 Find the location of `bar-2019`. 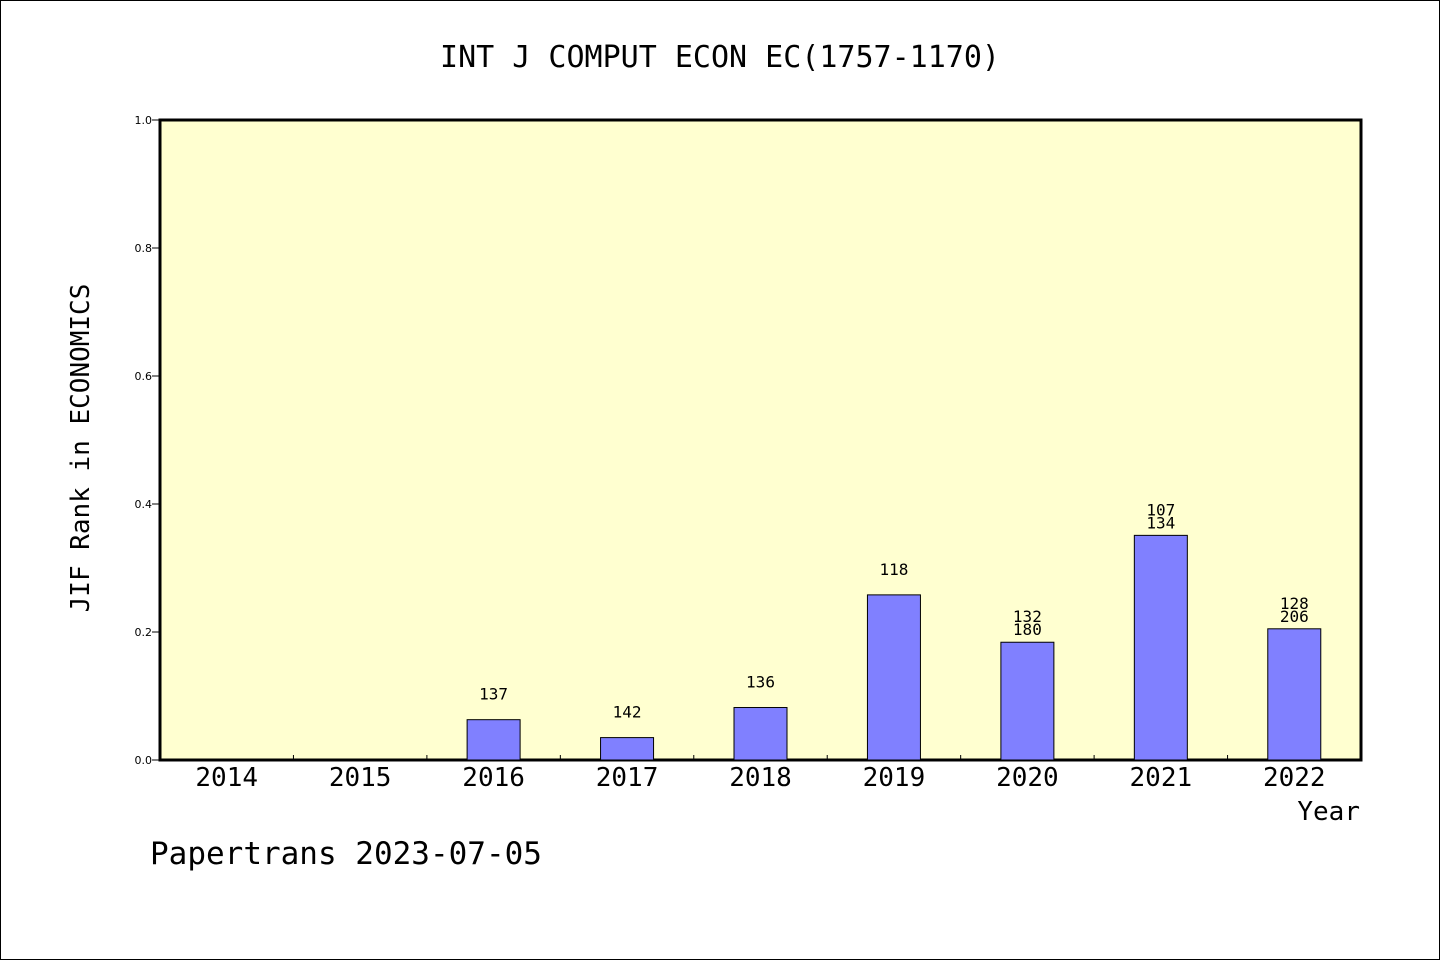

bar-2019 is located at coordinates (893, 677).